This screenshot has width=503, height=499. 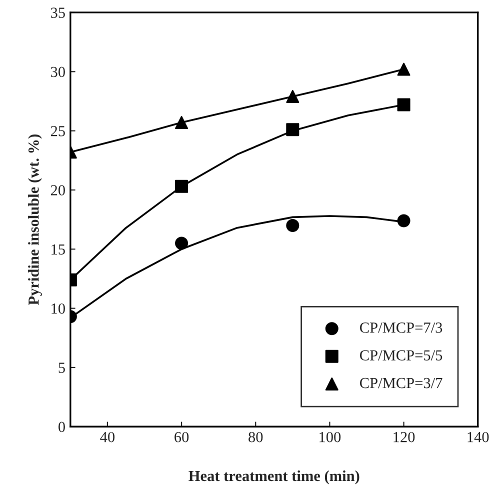 What do you see at coordinates (181, 437) in the screenshot?
I see `x-tick-label: 60` at bounding box center [181, 437].